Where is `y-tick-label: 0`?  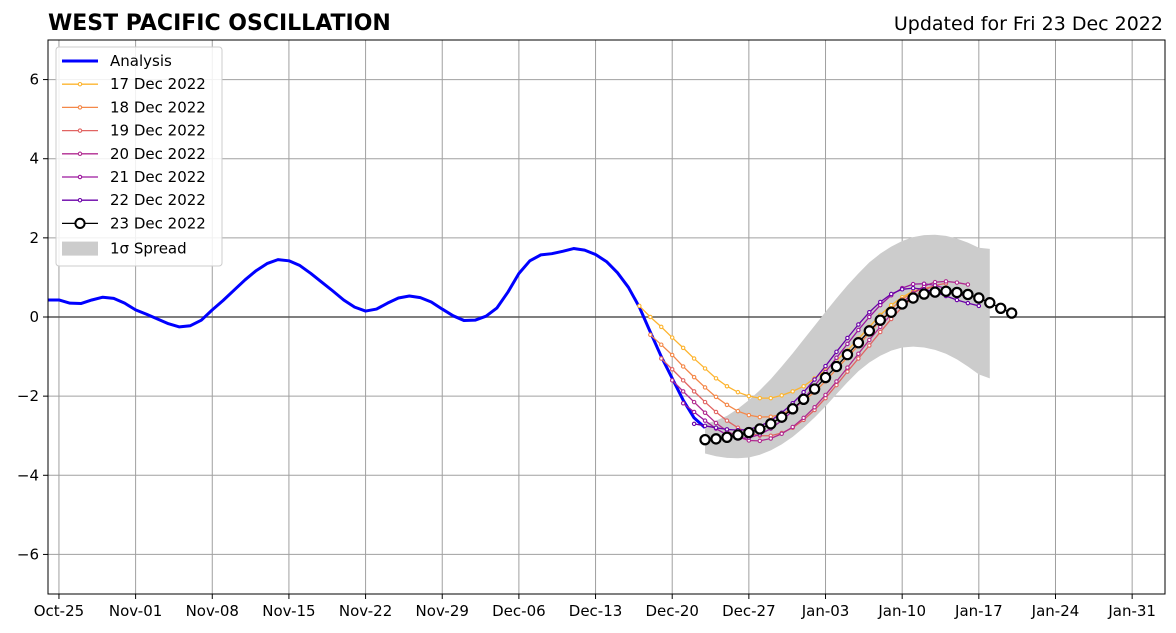
y-tick-label: 0 is located at coordinates (34, 317).